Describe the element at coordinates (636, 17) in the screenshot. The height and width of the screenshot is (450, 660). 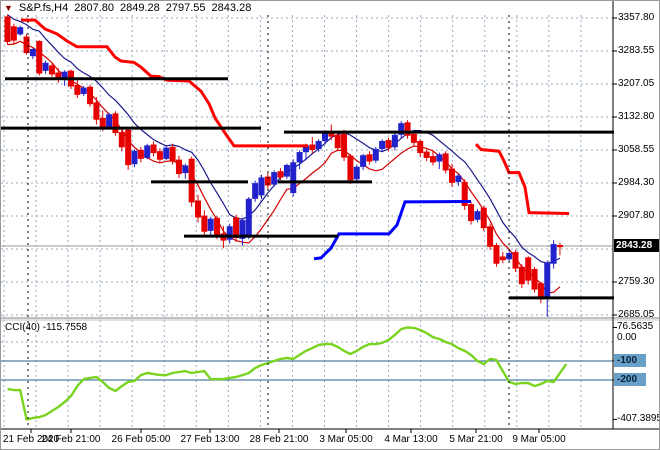
I see `price-axis-label: 3357.80` at that location.